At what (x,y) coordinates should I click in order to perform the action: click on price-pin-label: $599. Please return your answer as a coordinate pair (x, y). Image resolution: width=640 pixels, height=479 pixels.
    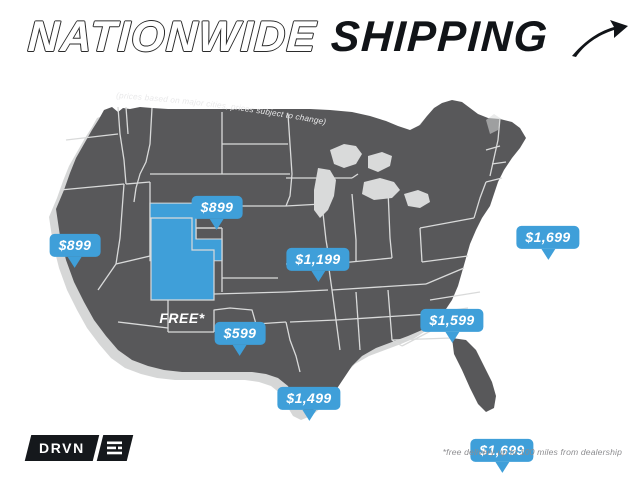
    Looking at the image, I should click on (240, 333).